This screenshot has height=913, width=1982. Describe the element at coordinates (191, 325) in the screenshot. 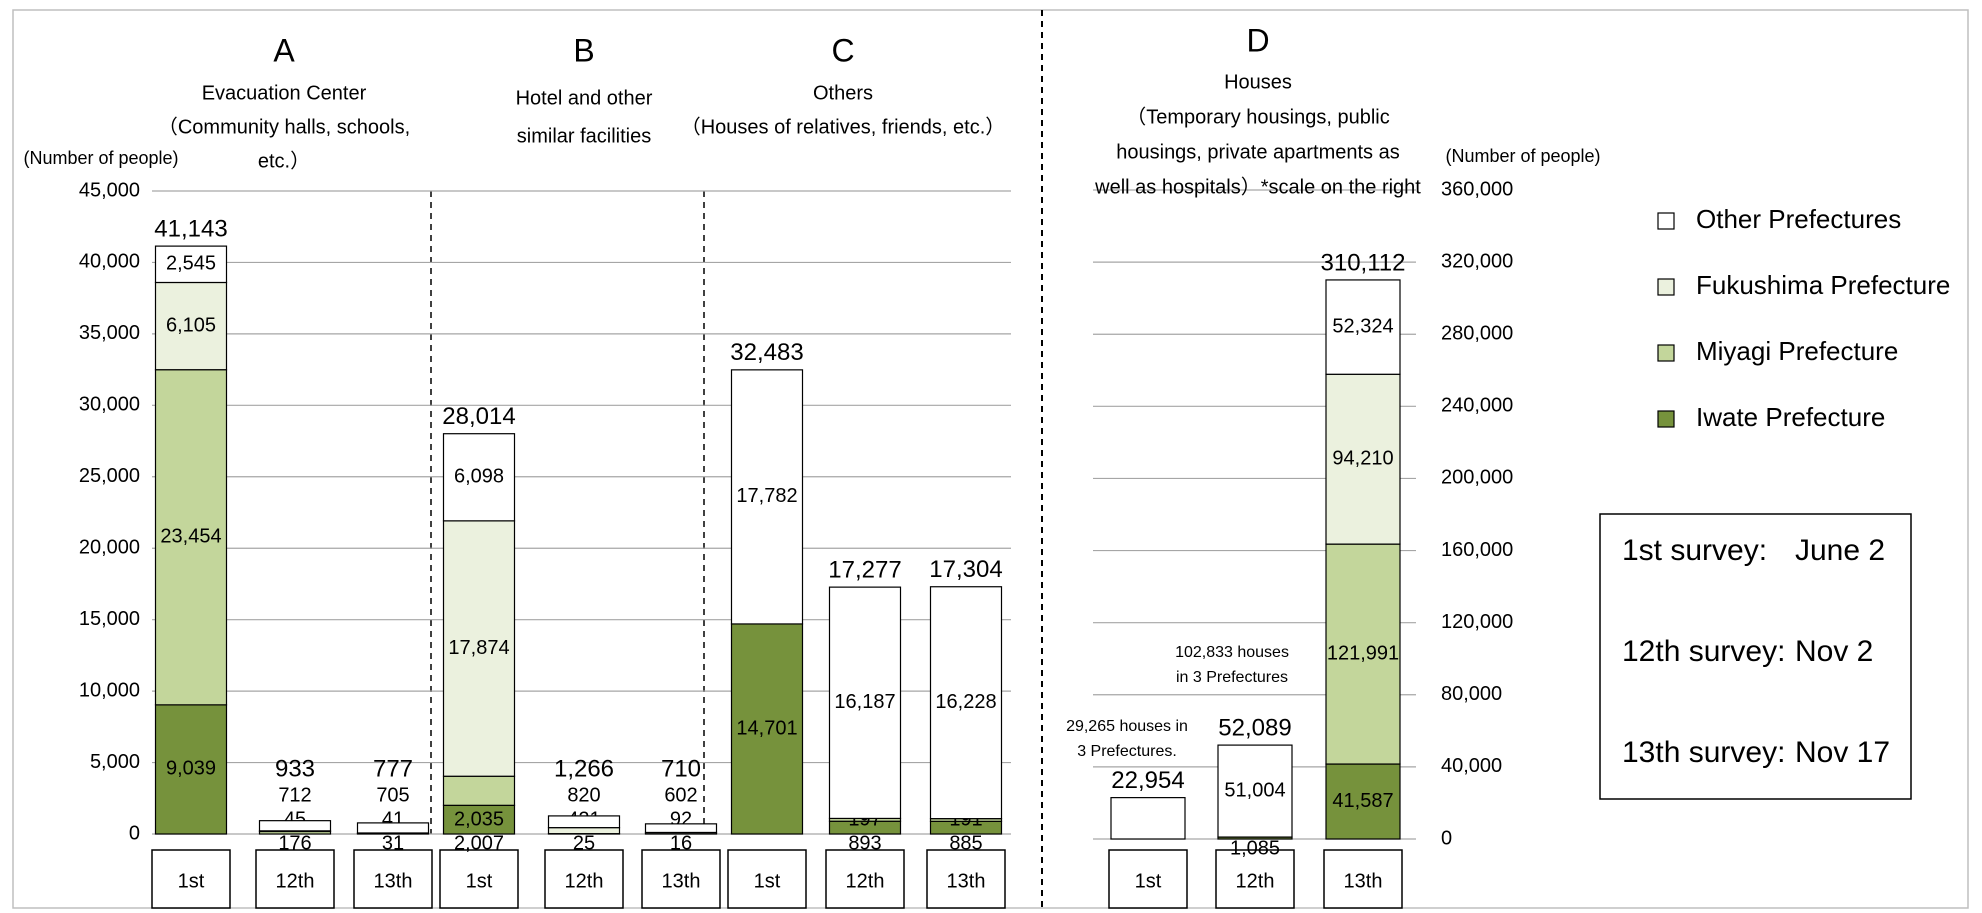

I see `data-label: 6,105` at that location.